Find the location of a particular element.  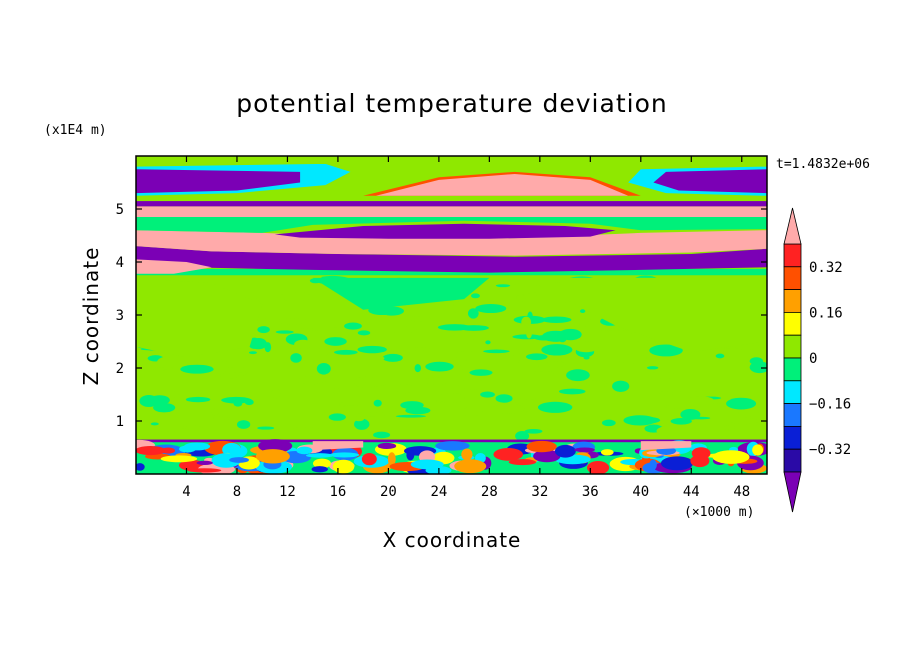

green-patch-top is located at coordinates (401, 293).